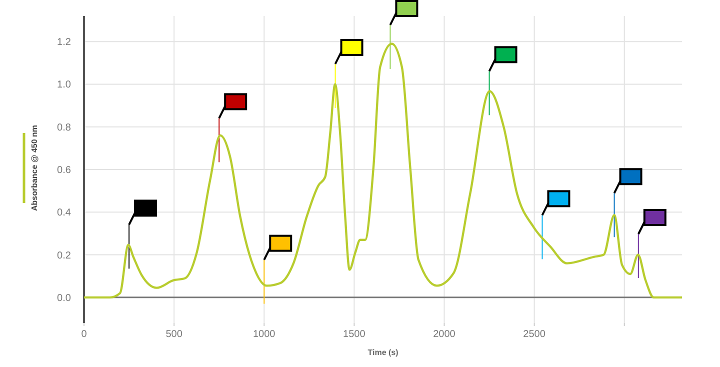  What do you see at coordinates (84, 334) in the screenshot?
I see `x-tick-label: 0` at bounding box center [84, 334].